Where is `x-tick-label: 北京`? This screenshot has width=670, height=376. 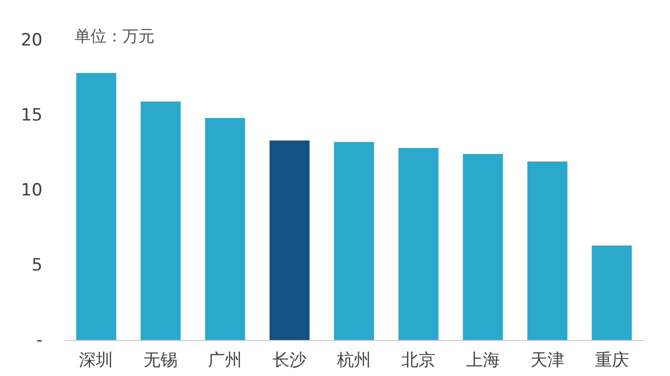
x-tick-label: 北京 is located at coordinates (418, 360).